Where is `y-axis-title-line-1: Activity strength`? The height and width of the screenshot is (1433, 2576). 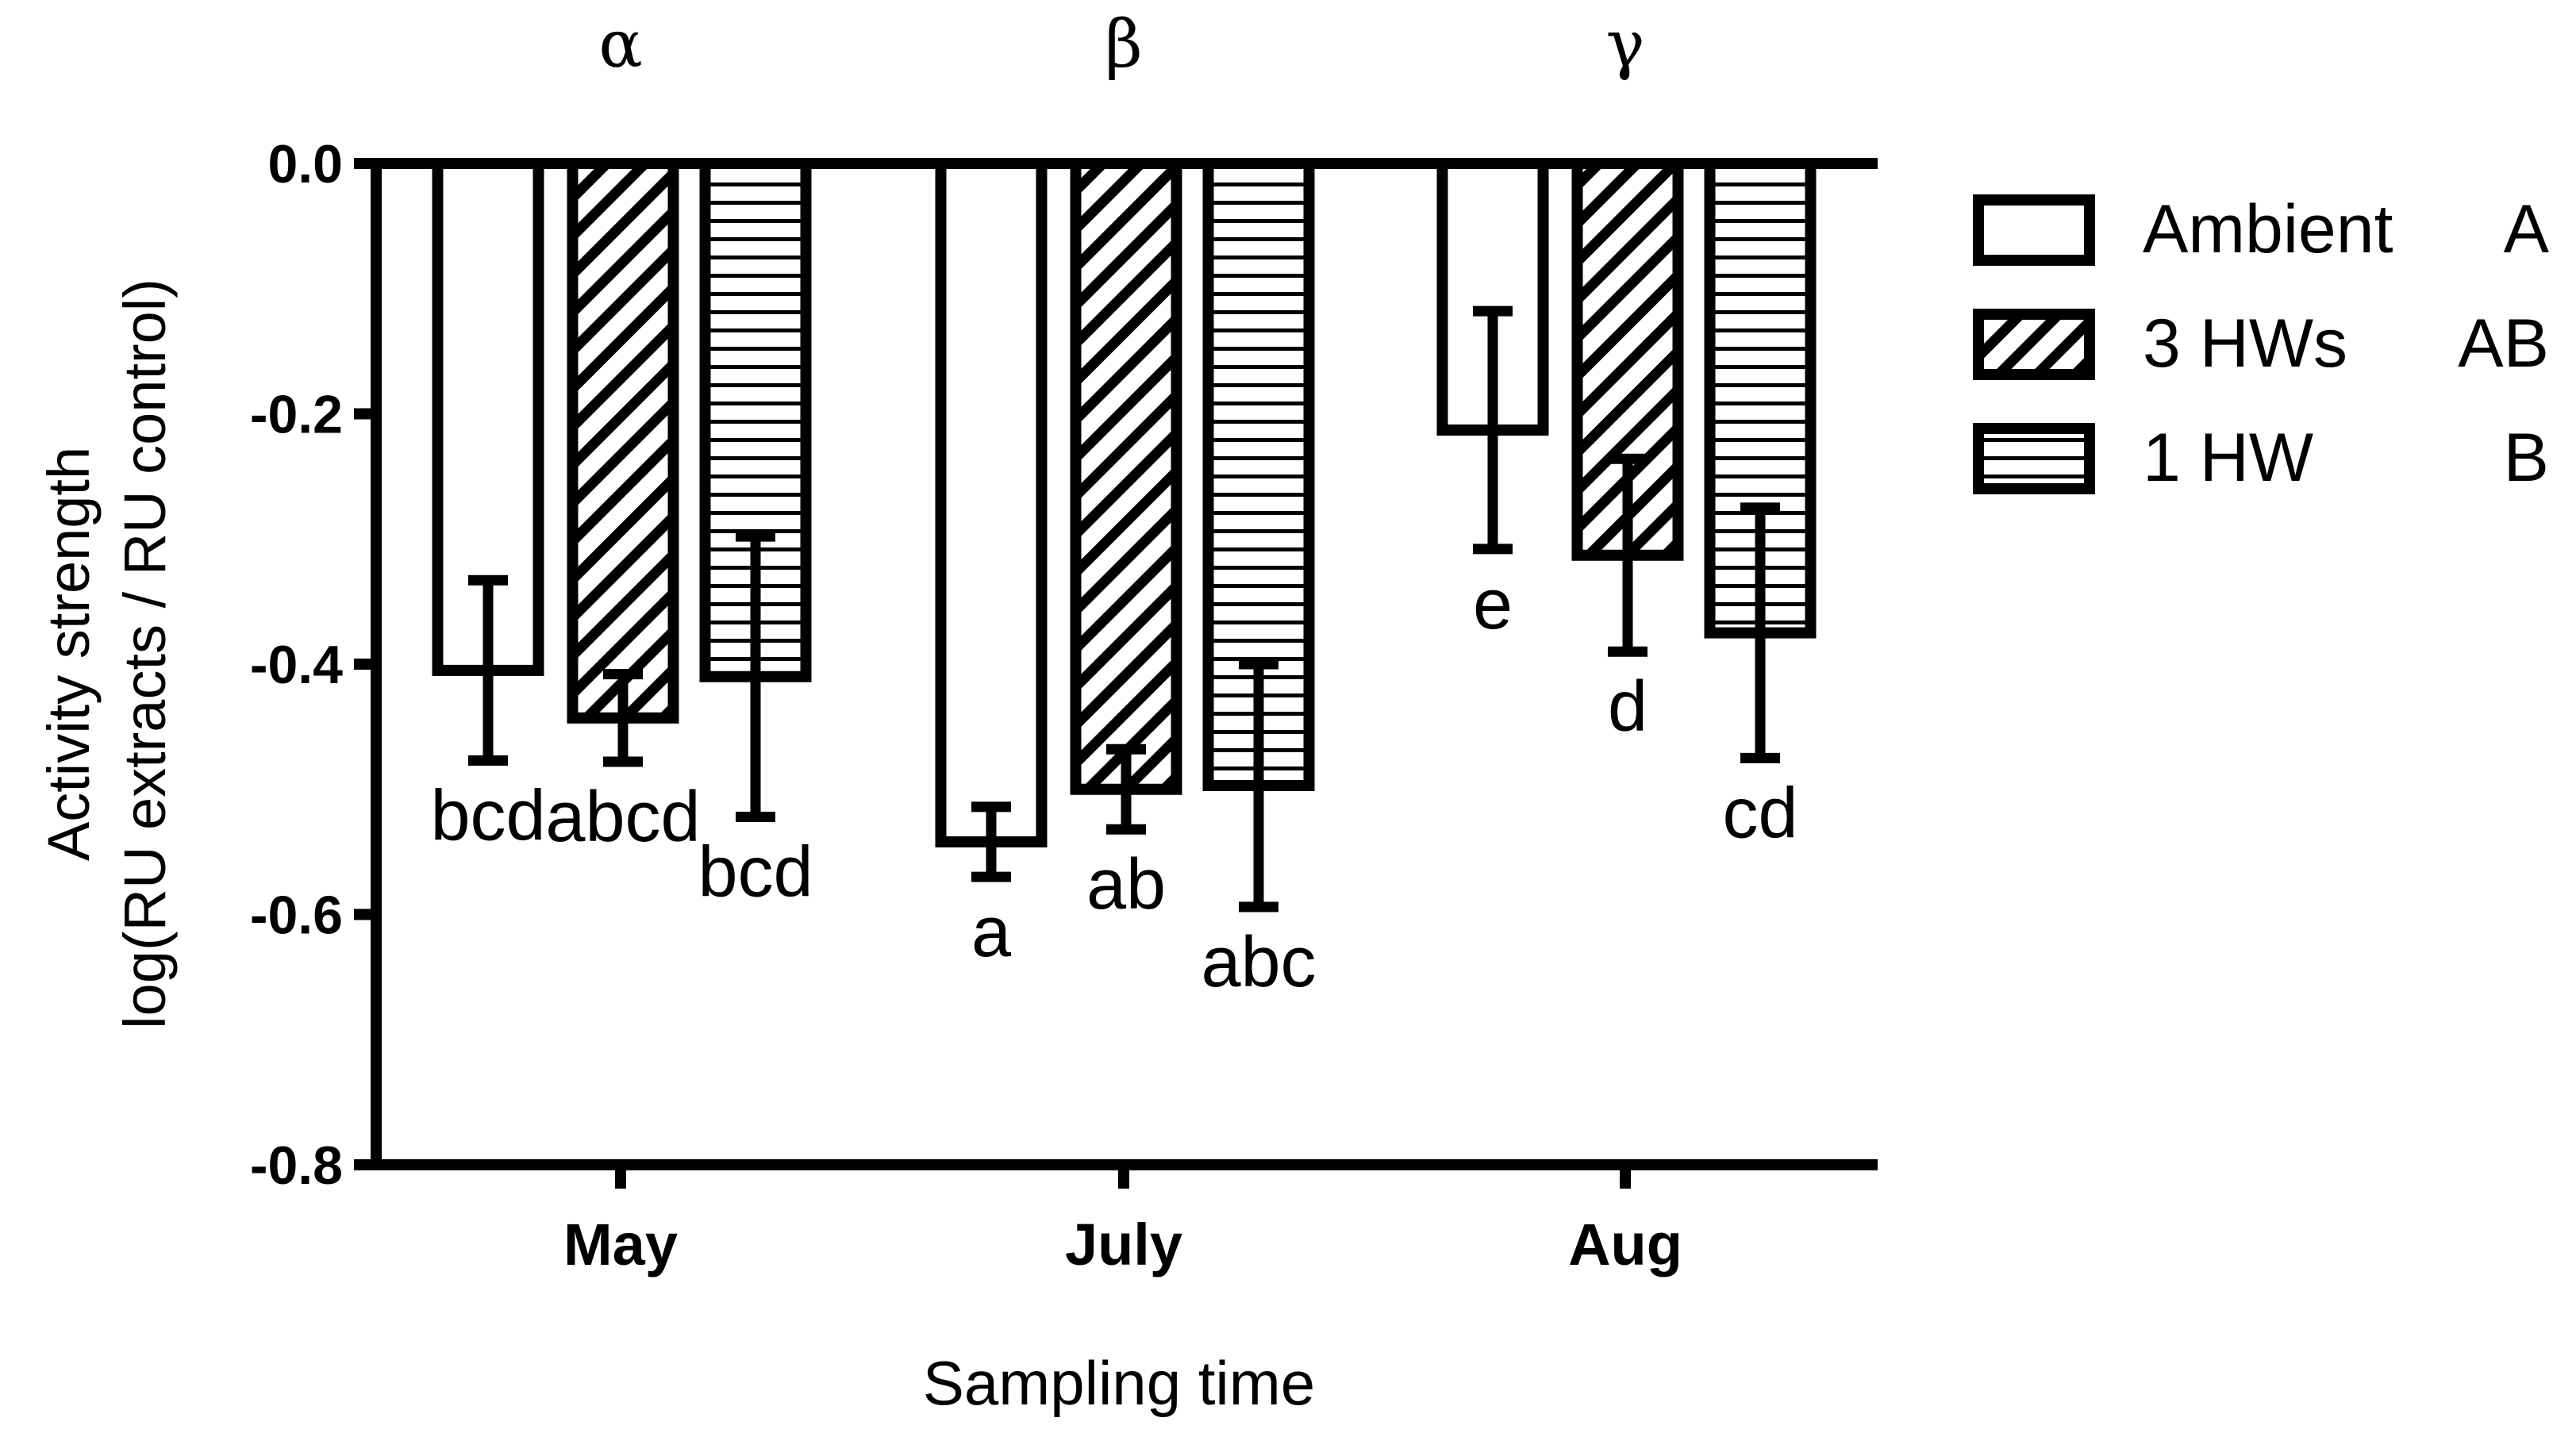 y-axis-title-line-1: Activity strength is located at coordinates (69, 654).